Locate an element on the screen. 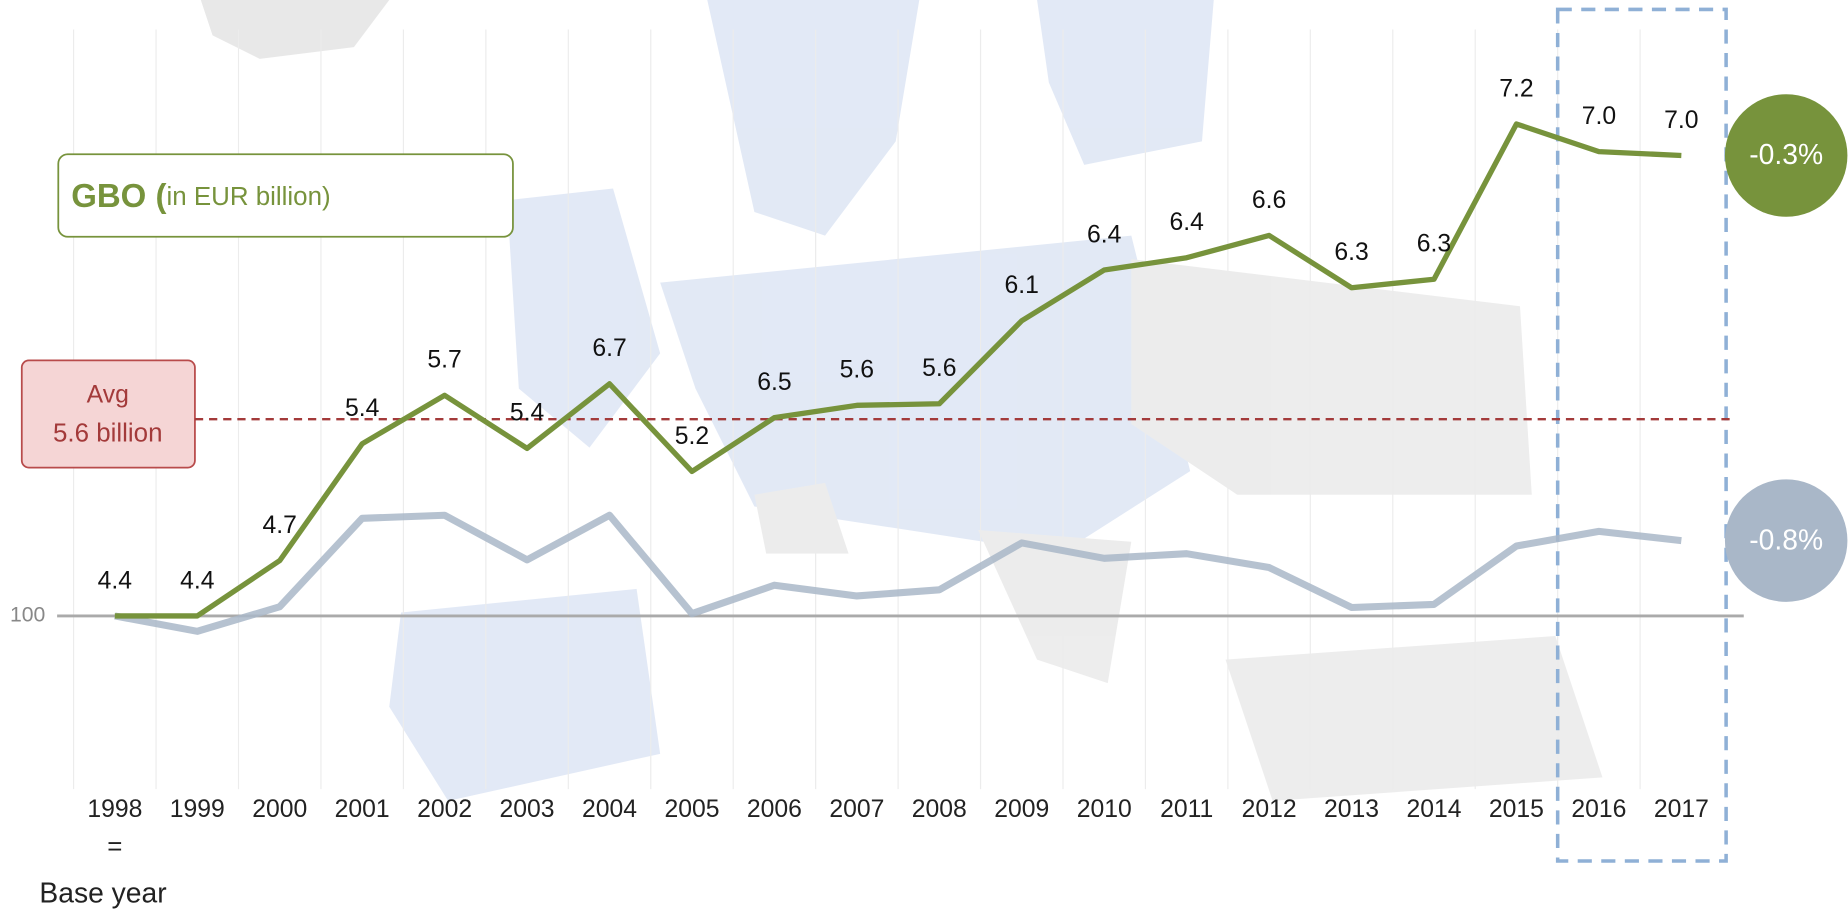 The height and width of the screenshot is (914, 1848). data-label: 5.7 is located at coordinates (444, 360).